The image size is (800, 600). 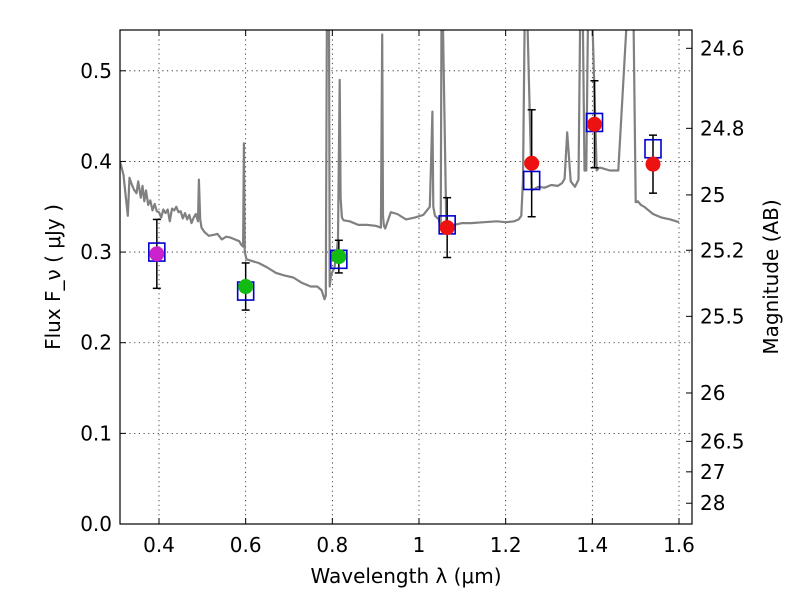 What do you see at coordinates (96, 524) in the screenshot?
I see `y-tick-label: 0.0` at bounding box center [96, 524].